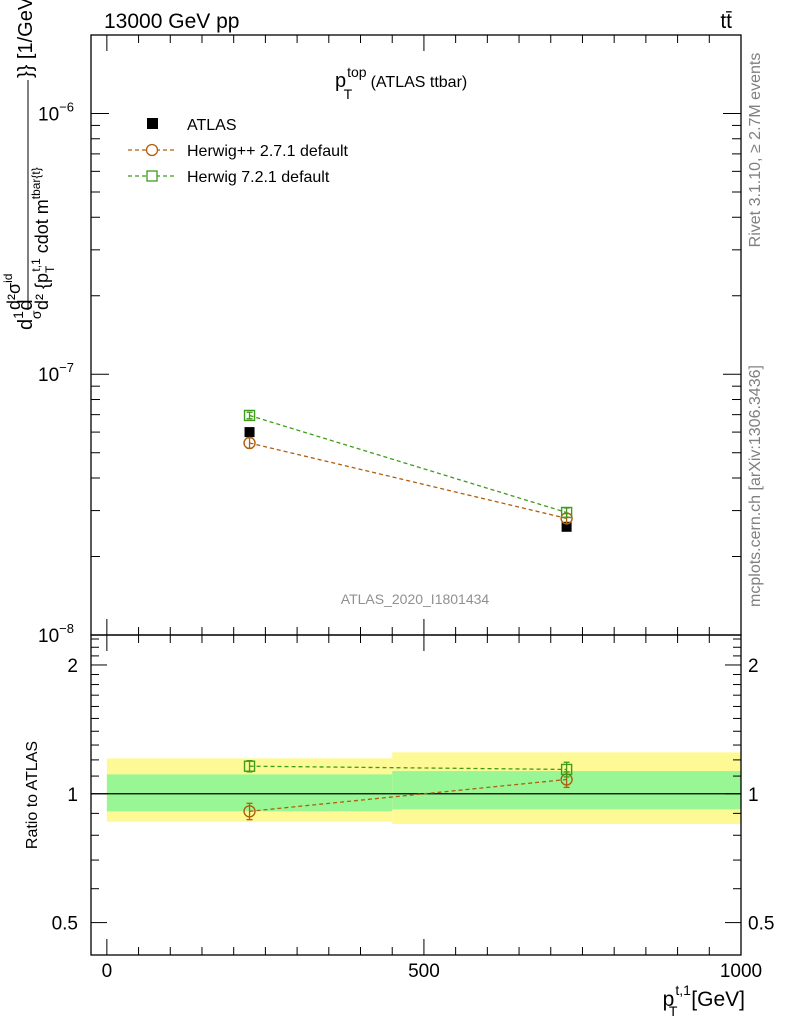  What do you see at coordinates (753, 795) in the screenshot?
I see `ratio-y-tick-label-right: 1` at bounding box center [753, 795].